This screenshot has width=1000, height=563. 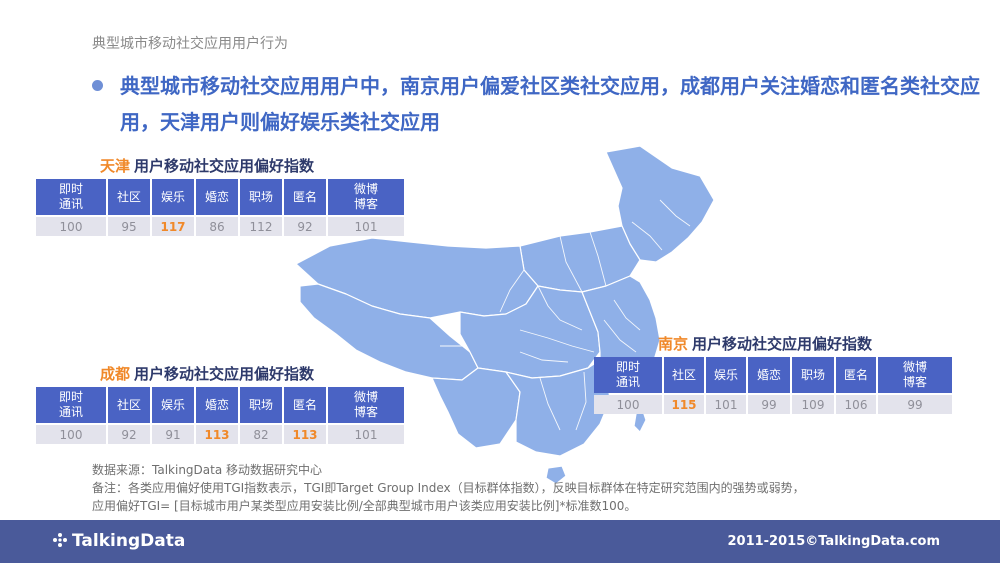 I want to click on tianjin-city-label: 天津, so click(x=115, y=166).